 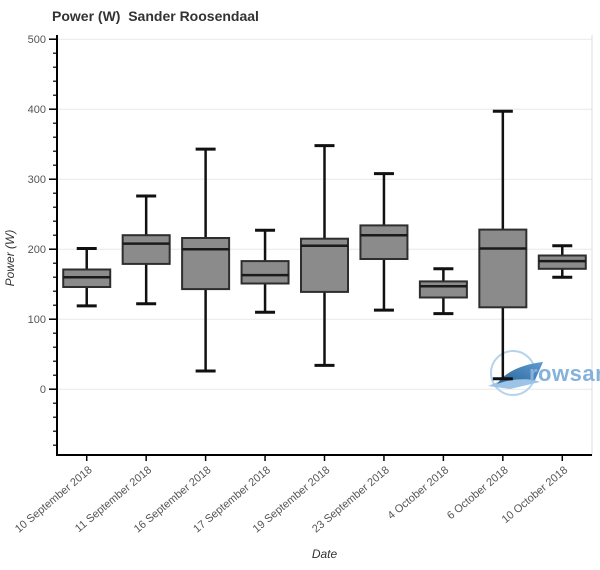 What do you see at coordinates (10, 258) in the screenshot?
I see `y-axis-title: Power (W)` at bounding box center [10, 258].